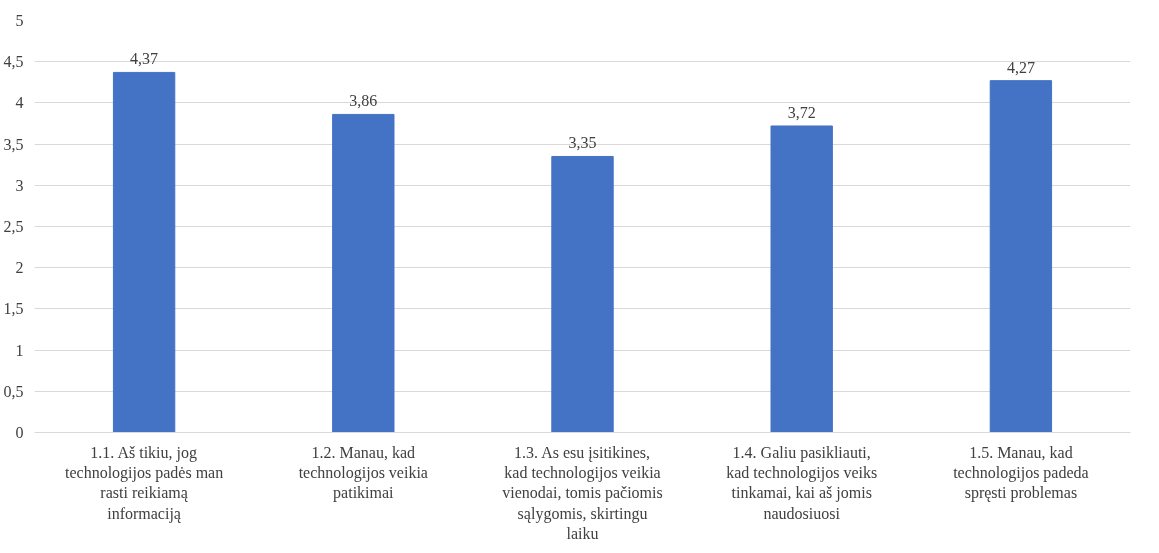  I want to click on y-tick-label: 1,5, so click(13, 309).